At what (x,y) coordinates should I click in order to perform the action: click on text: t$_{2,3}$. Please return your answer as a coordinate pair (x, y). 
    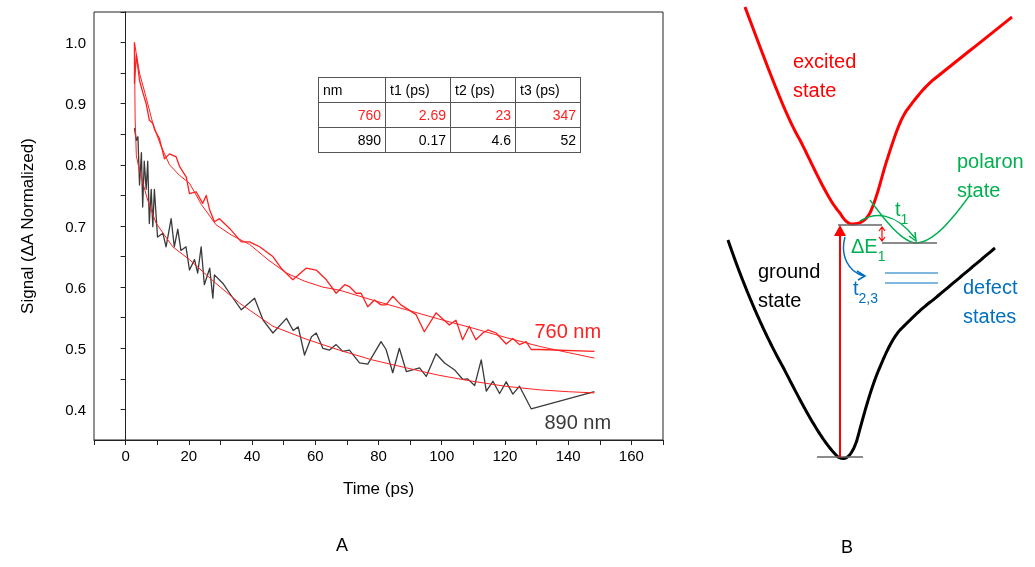
    Looking at the image, I should click on (866, 291).